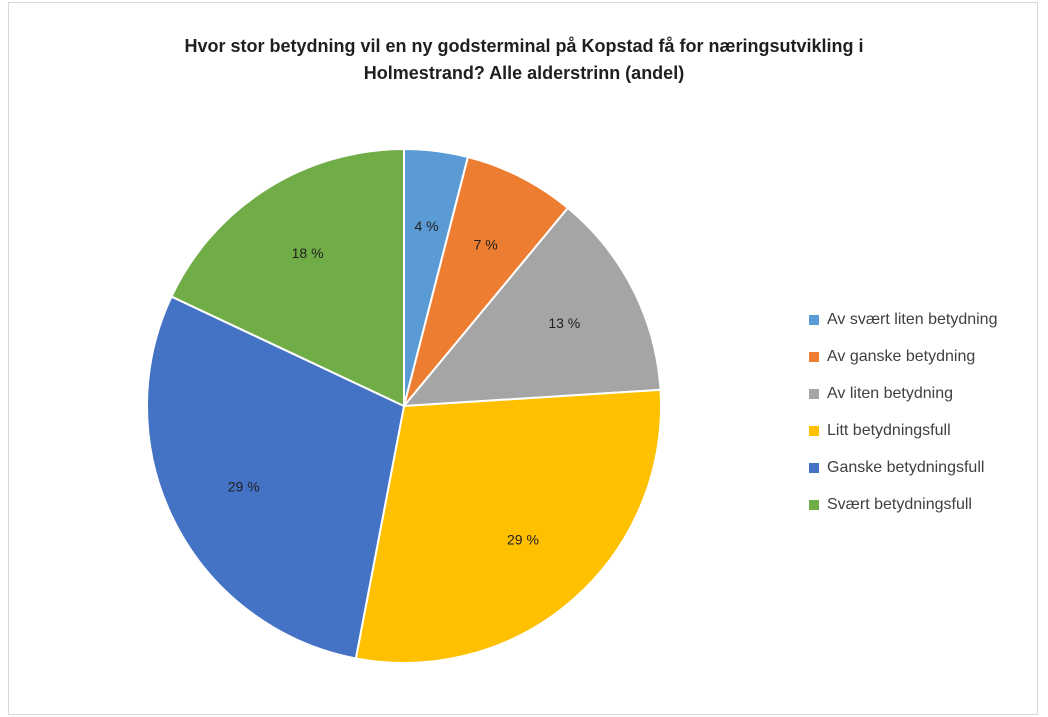  I want to click on legend-item: Av svært liten betydning, so click(903, 319).